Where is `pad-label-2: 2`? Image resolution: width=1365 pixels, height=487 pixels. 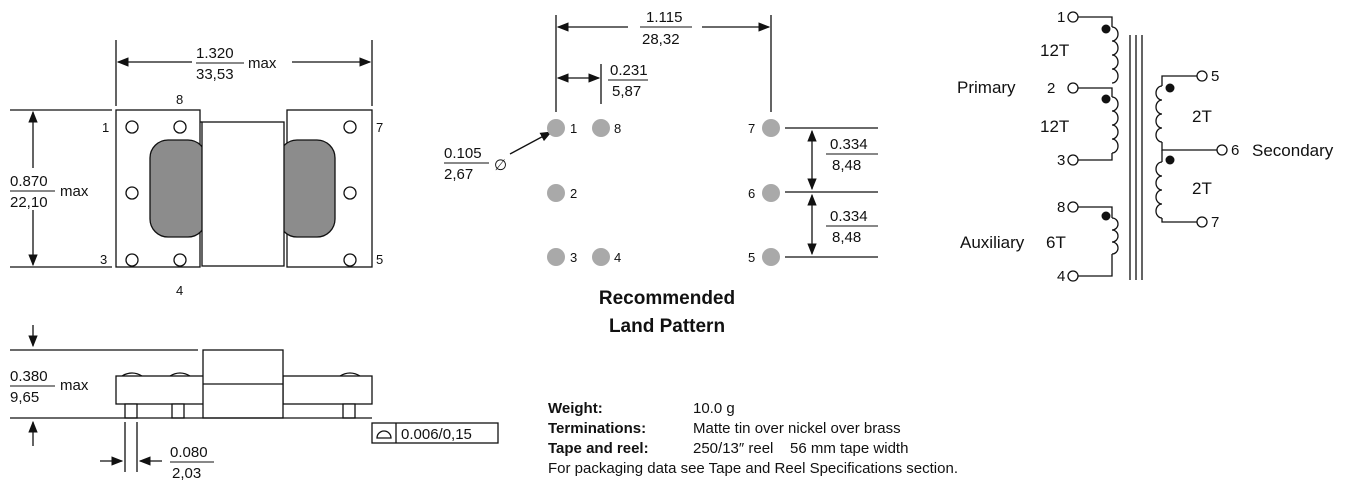 pad-label-2: 2 is located at coordinates (573, 193).